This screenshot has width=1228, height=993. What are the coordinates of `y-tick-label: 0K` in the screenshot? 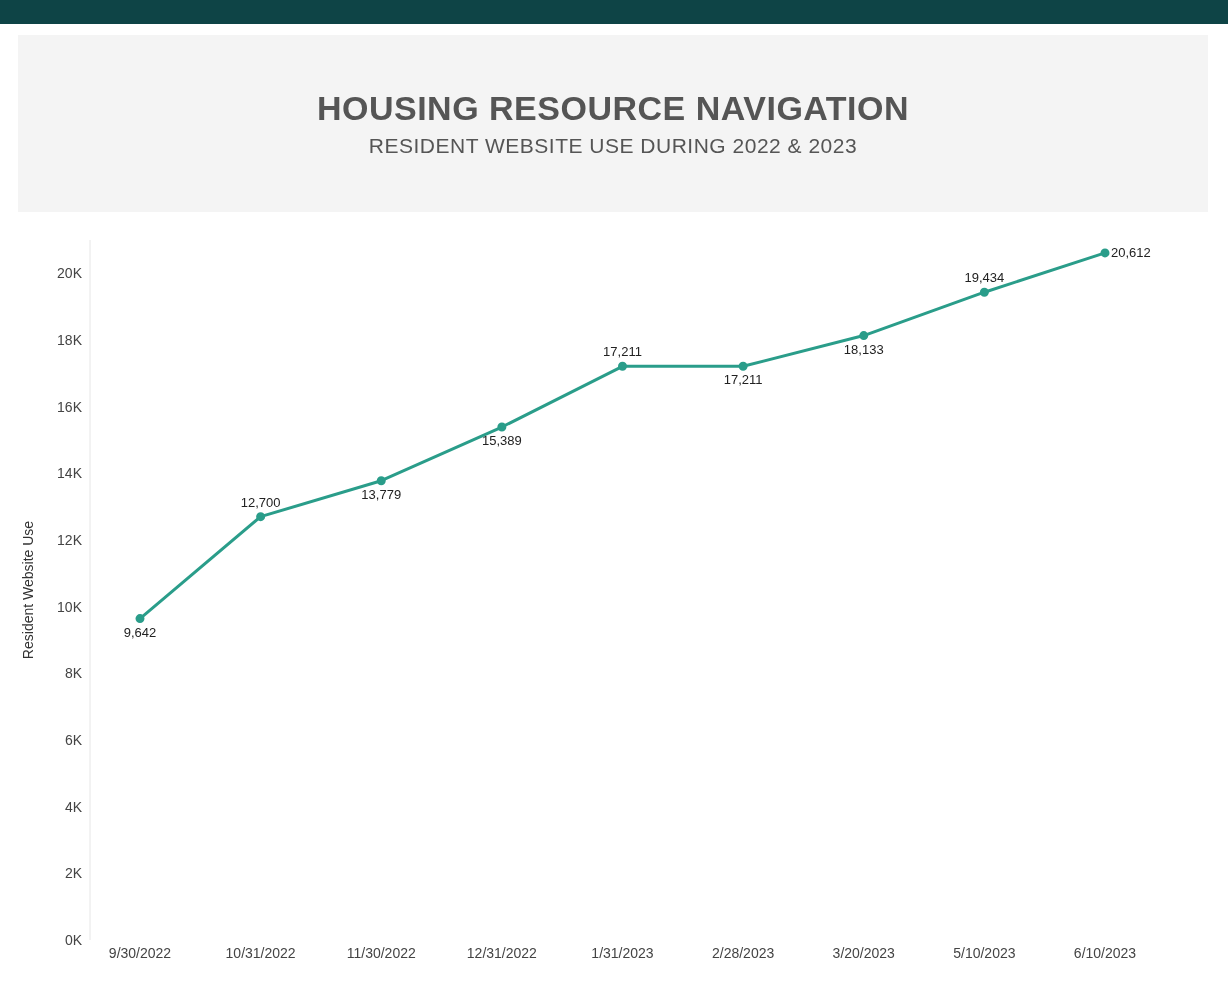 It's located at (73, 939).